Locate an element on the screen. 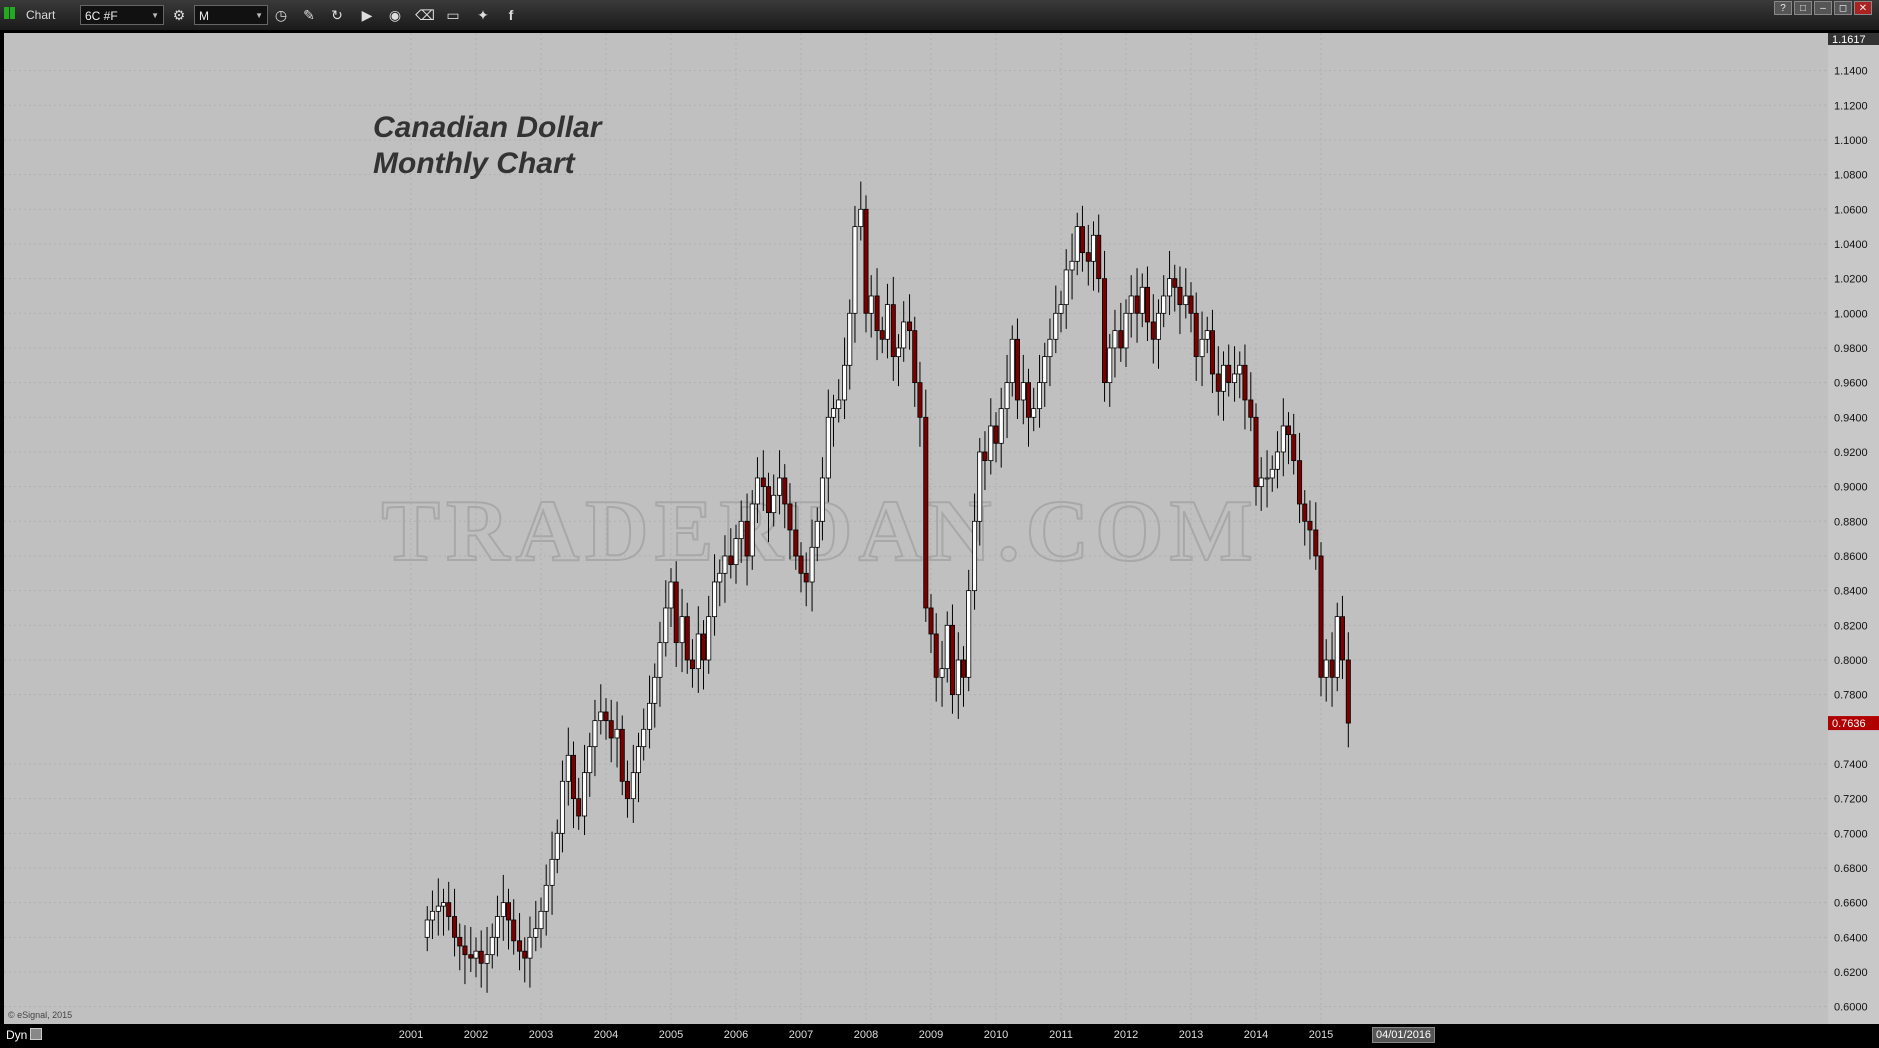 Image resolution: width=1879 pixels, height=1048 pixels. y-tick-label: 1.0800 is located at coordinates (1851, 176).